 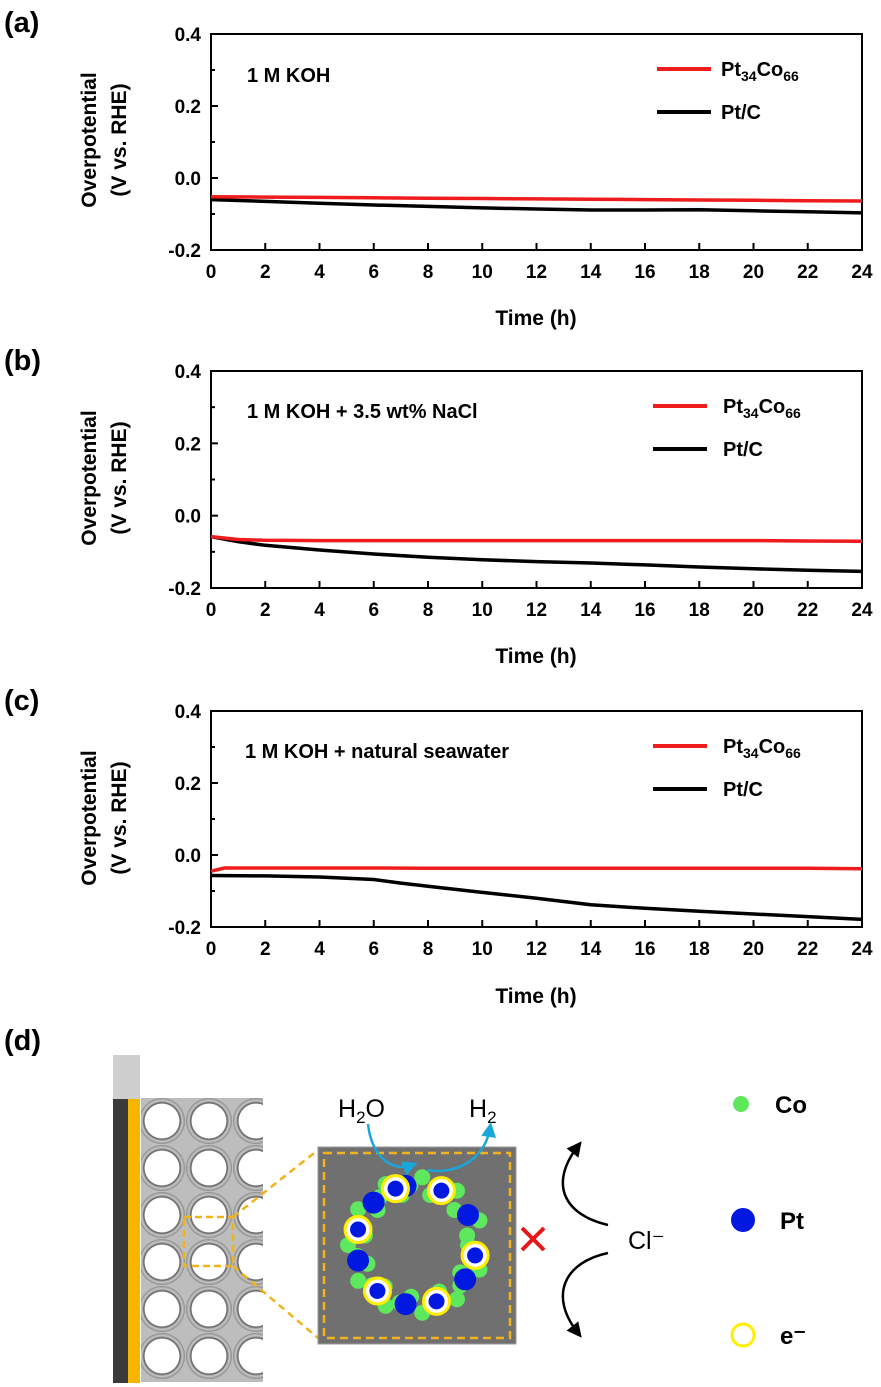 What do you see at coordinates (120, 1241) in the screenshot?
I see `electrode-substrate` at bounding box center [120, 1241].